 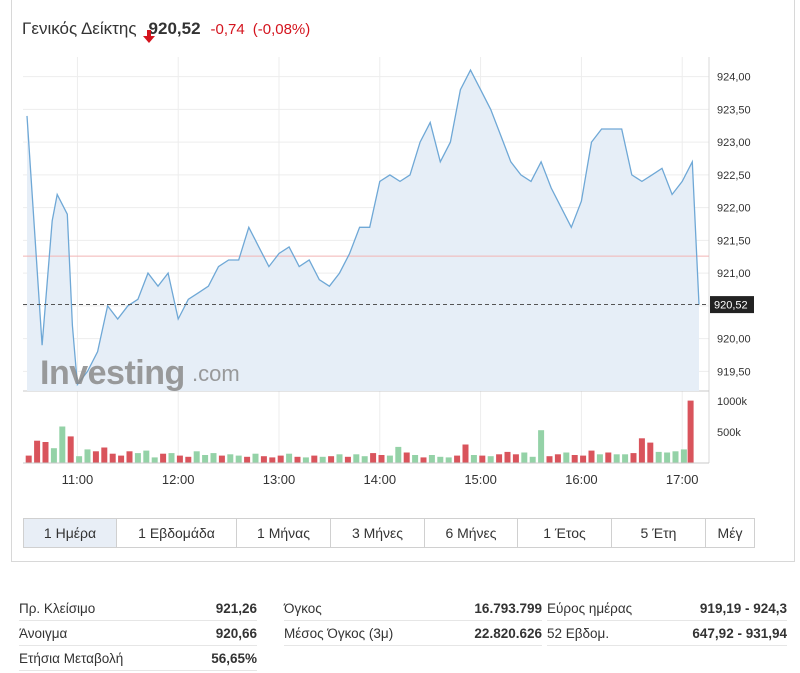 I want to click on y-tick-label: 921,00, so click(x=734, y=274).